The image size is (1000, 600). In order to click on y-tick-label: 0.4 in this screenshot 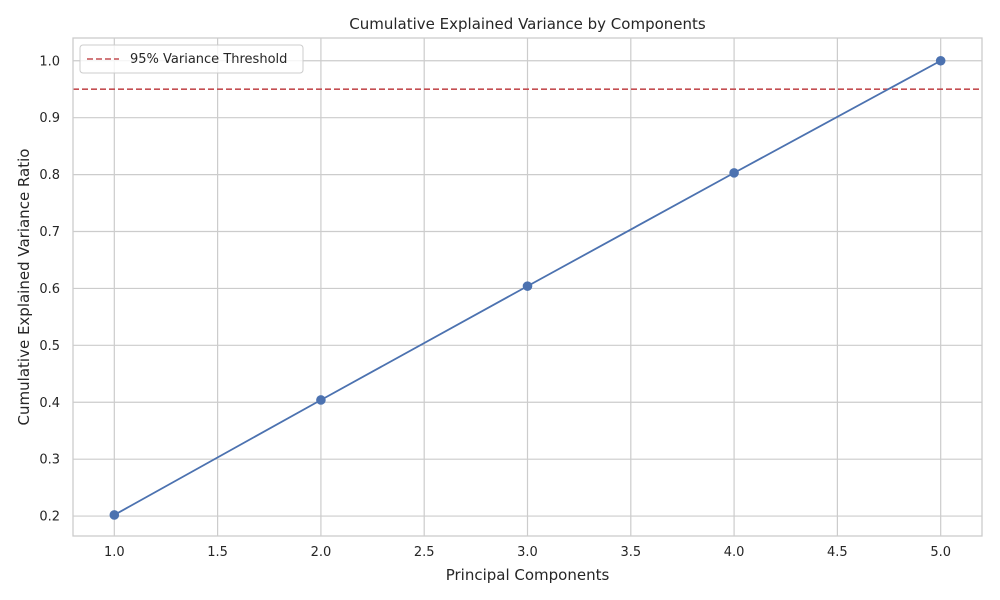, I will do `click(49, 403)`.